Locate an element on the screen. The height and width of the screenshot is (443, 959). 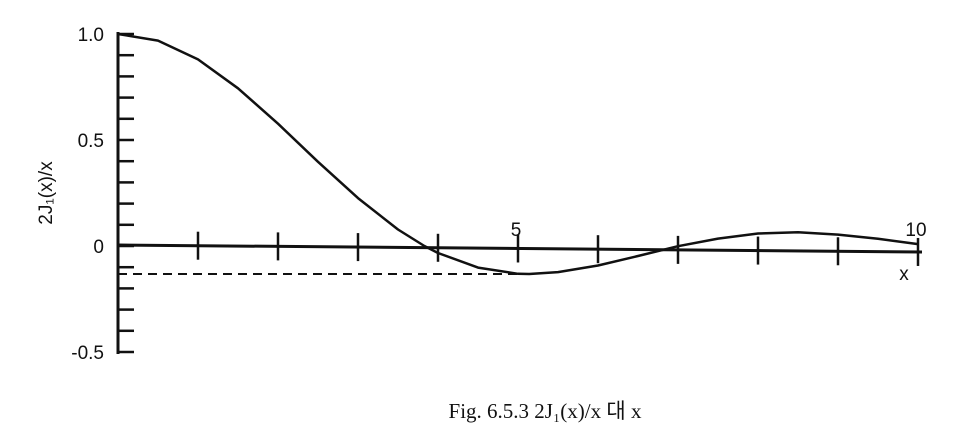
y-axis-label: 2J₁(x)/x is located at coordinates (46, 193).